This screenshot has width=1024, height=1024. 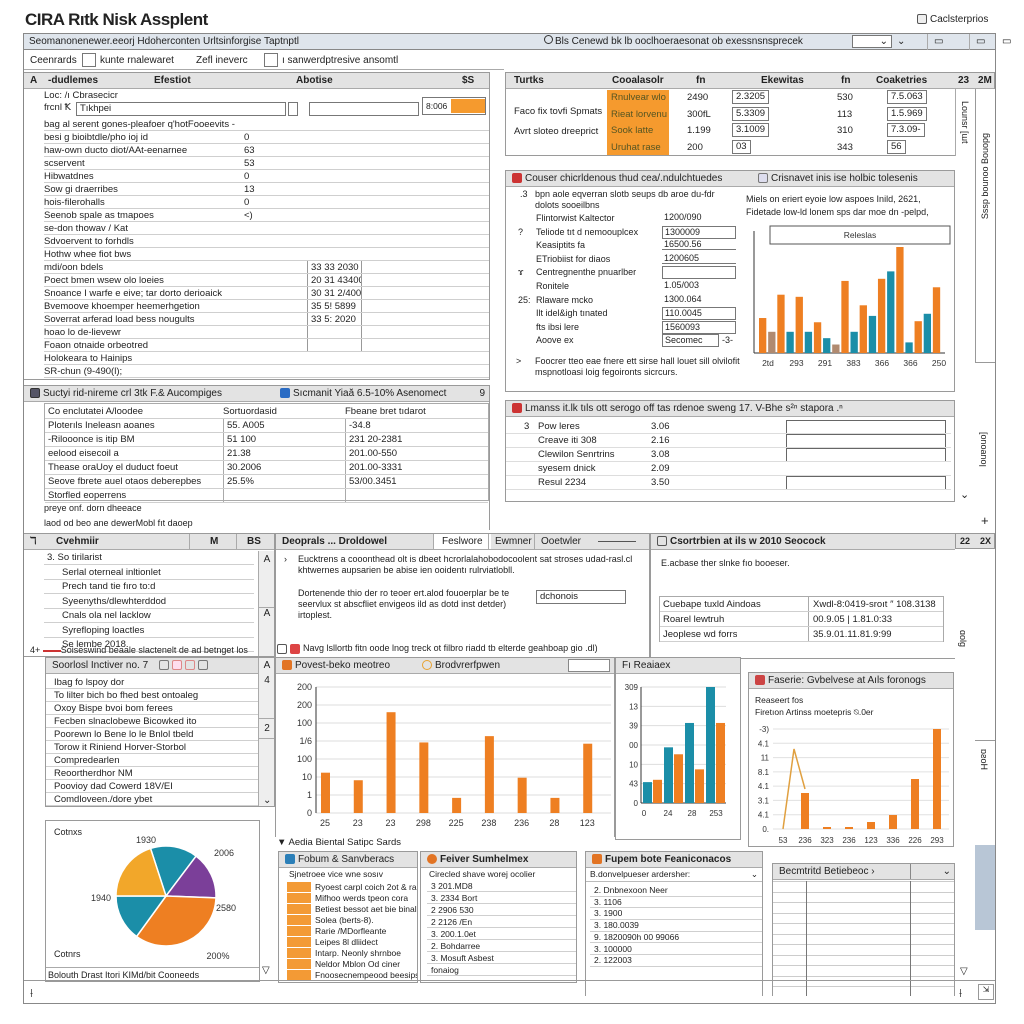 I want to click on window-button-3: ▭, so click(x=1007, y=41).